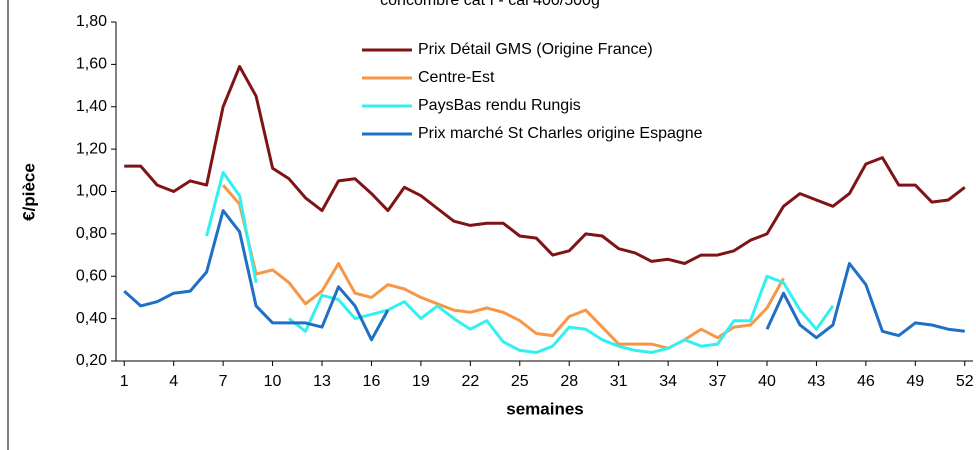 Image resolution: width=976 pixels, height=450 pixels. I want to click on y-tick-label: 0,40, so click(91, 318).